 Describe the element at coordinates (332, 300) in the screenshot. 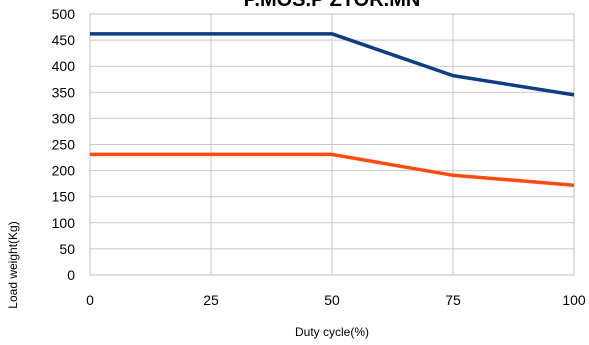

I see `x-tick-label: 50` at that location.